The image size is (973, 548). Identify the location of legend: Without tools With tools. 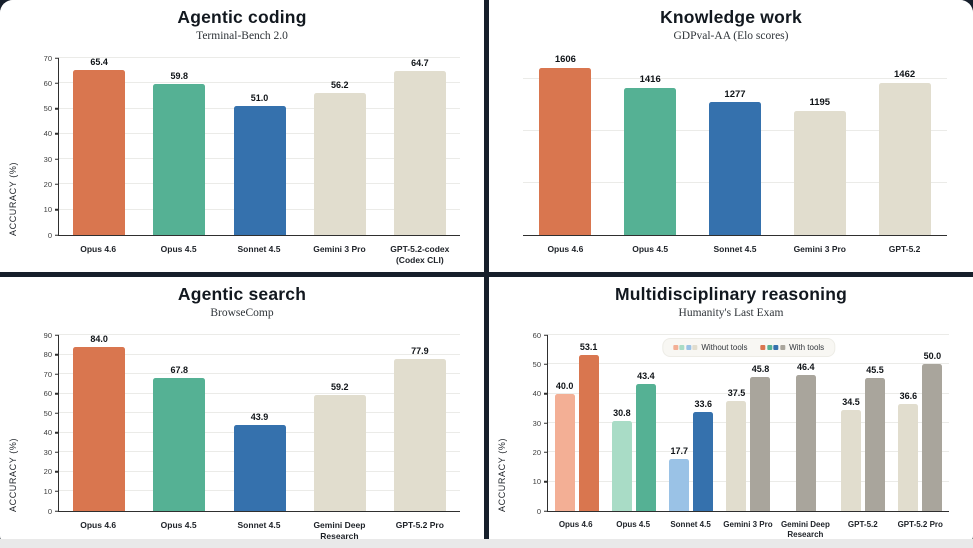
(748, 347).